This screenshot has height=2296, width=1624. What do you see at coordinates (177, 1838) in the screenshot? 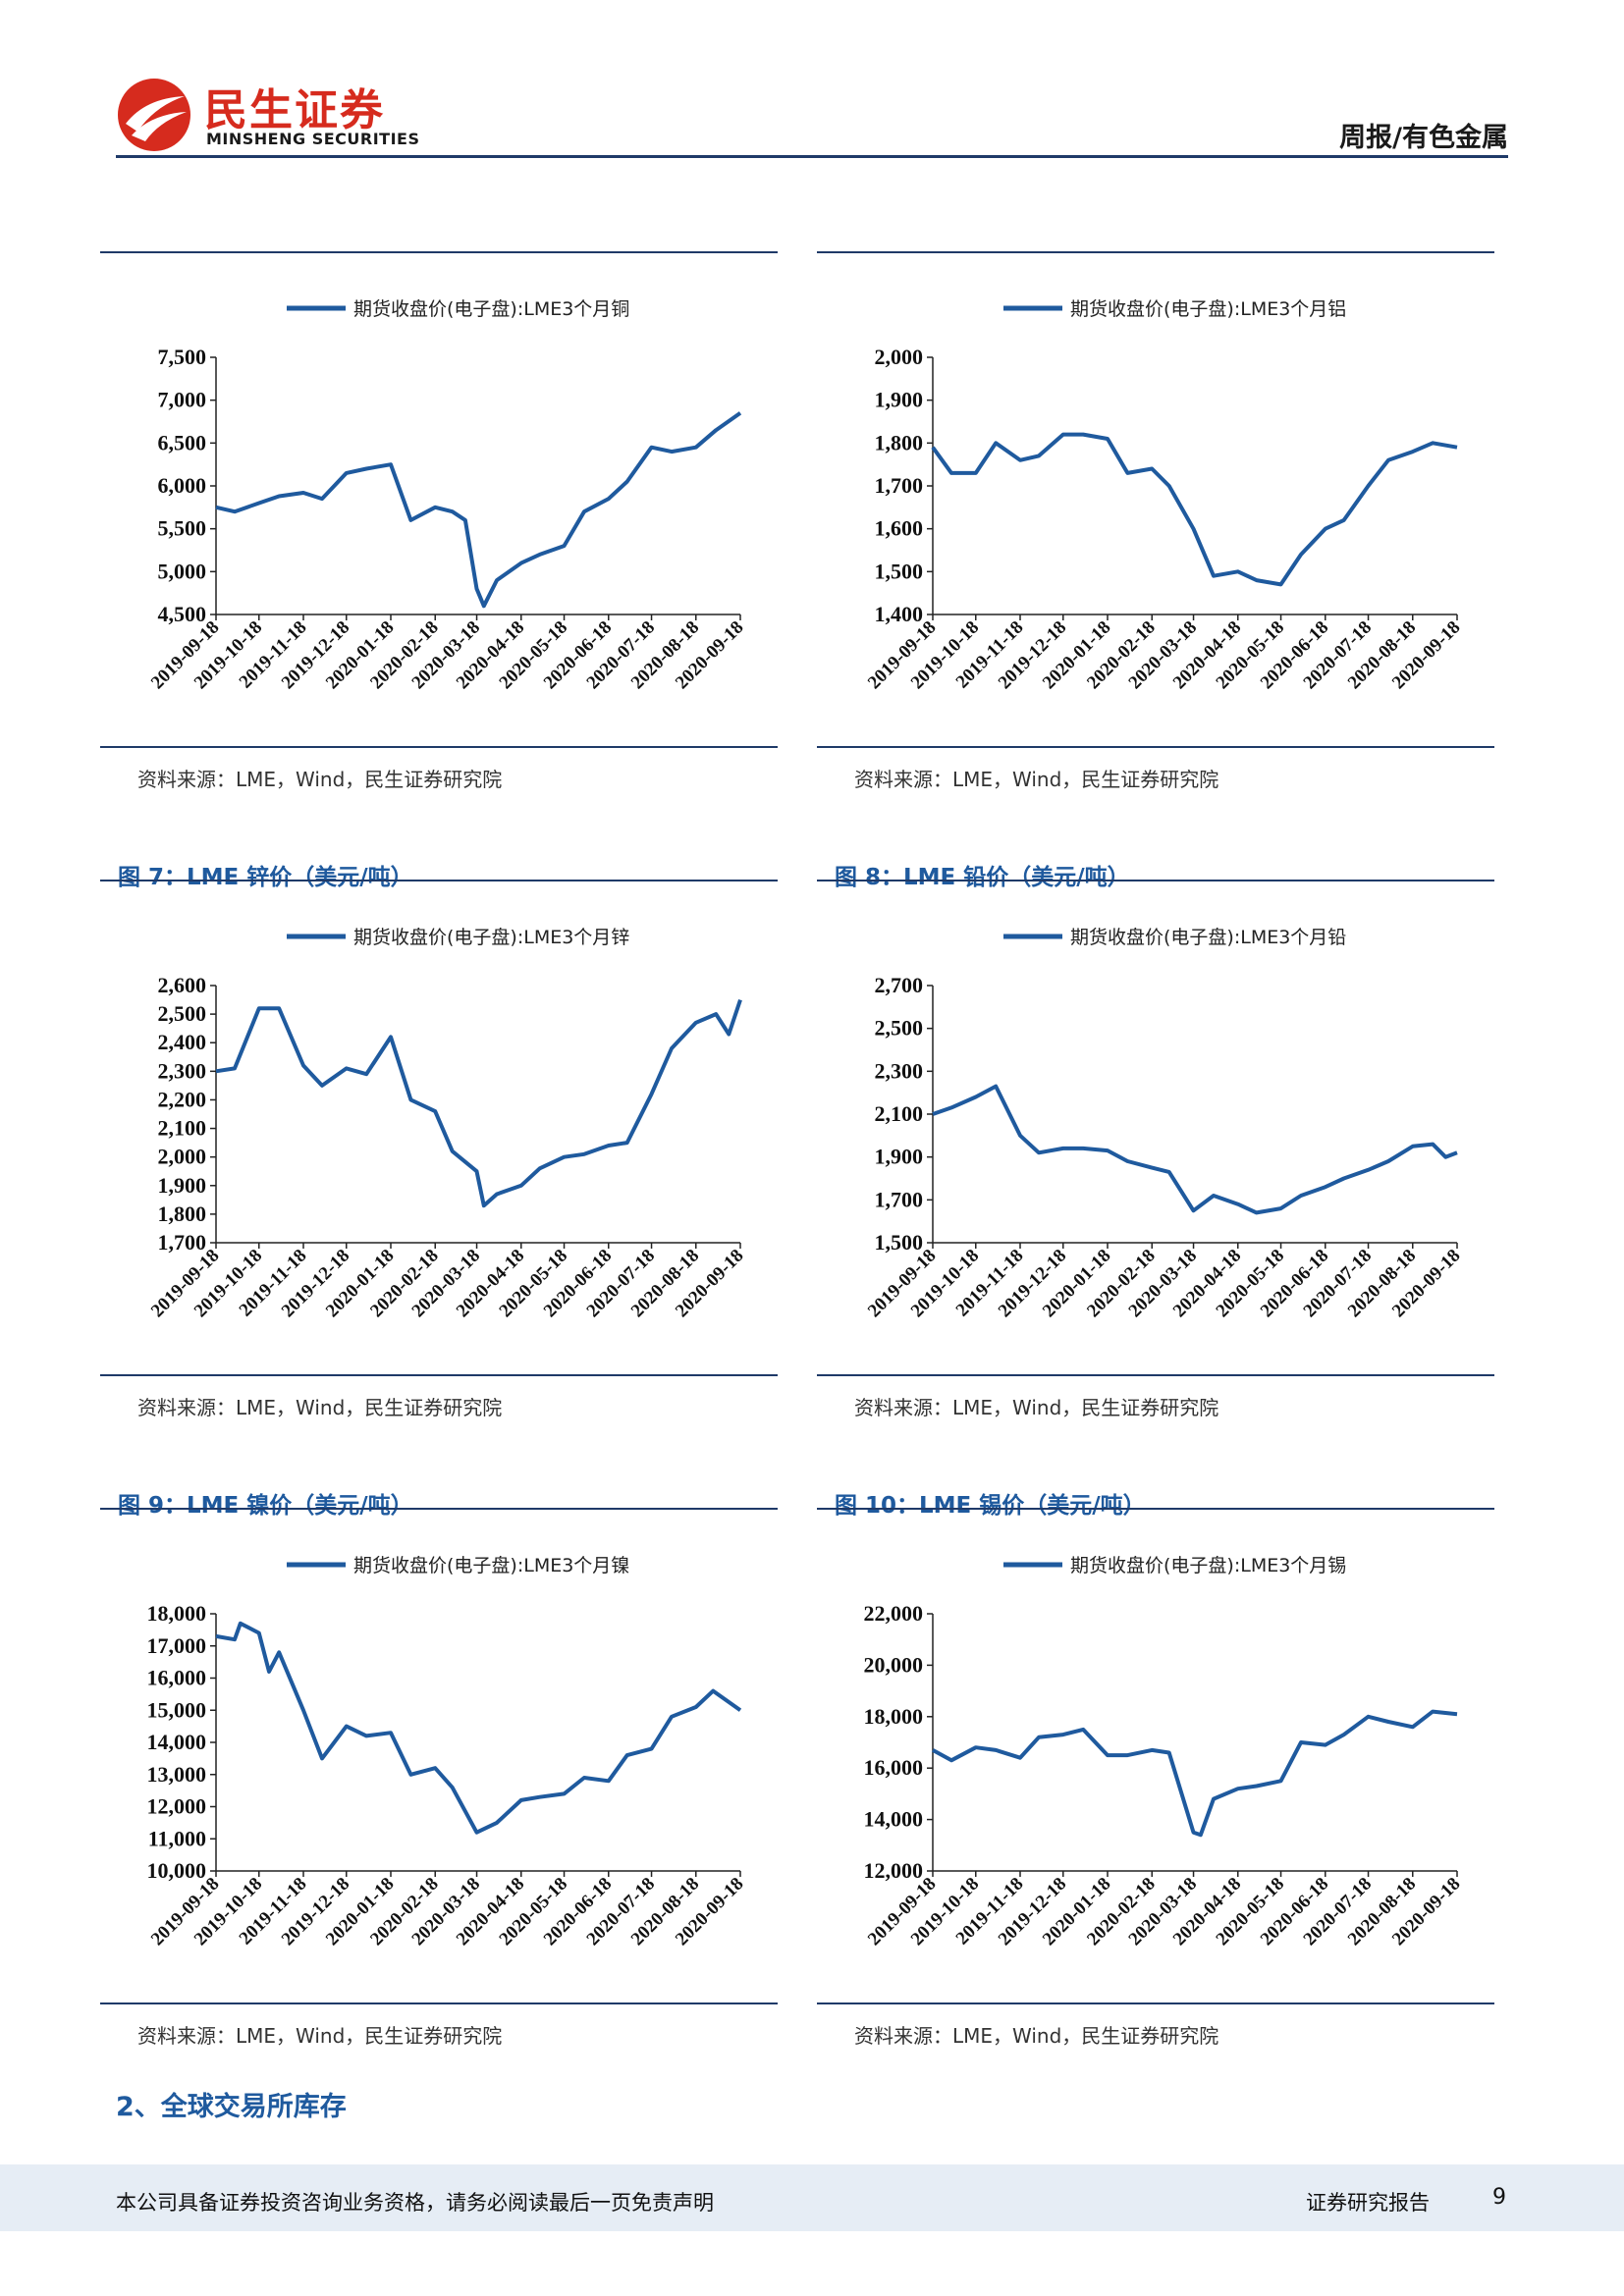
I see `y-tick-label: 11,000` at bounding box center [177, 1838].